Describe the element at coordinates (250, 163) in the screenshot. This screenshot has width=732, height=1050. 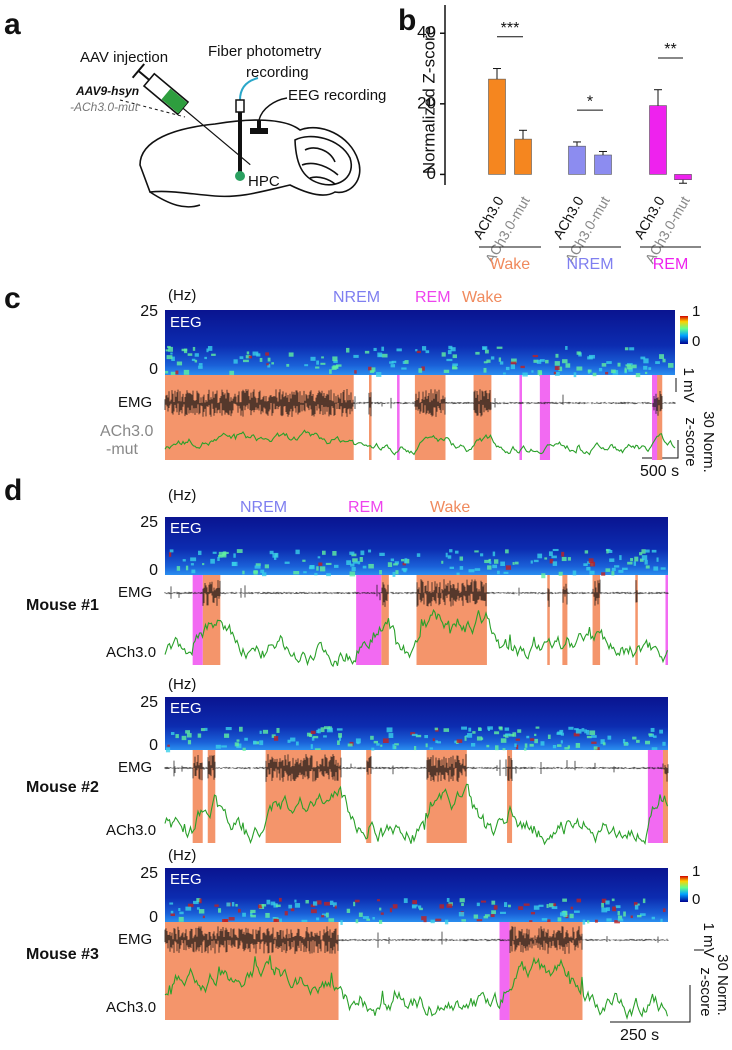
I see `brain-schematic` at that location.